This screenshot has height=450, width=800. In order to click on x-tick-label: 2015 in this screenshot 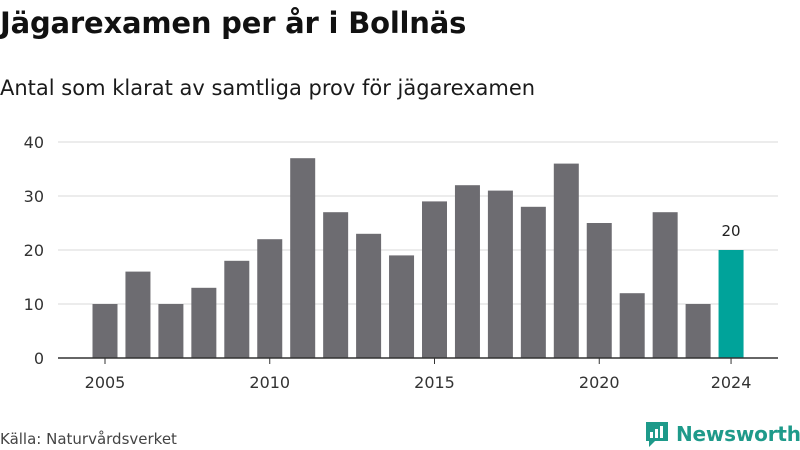, I will do `click(434, 382)`.